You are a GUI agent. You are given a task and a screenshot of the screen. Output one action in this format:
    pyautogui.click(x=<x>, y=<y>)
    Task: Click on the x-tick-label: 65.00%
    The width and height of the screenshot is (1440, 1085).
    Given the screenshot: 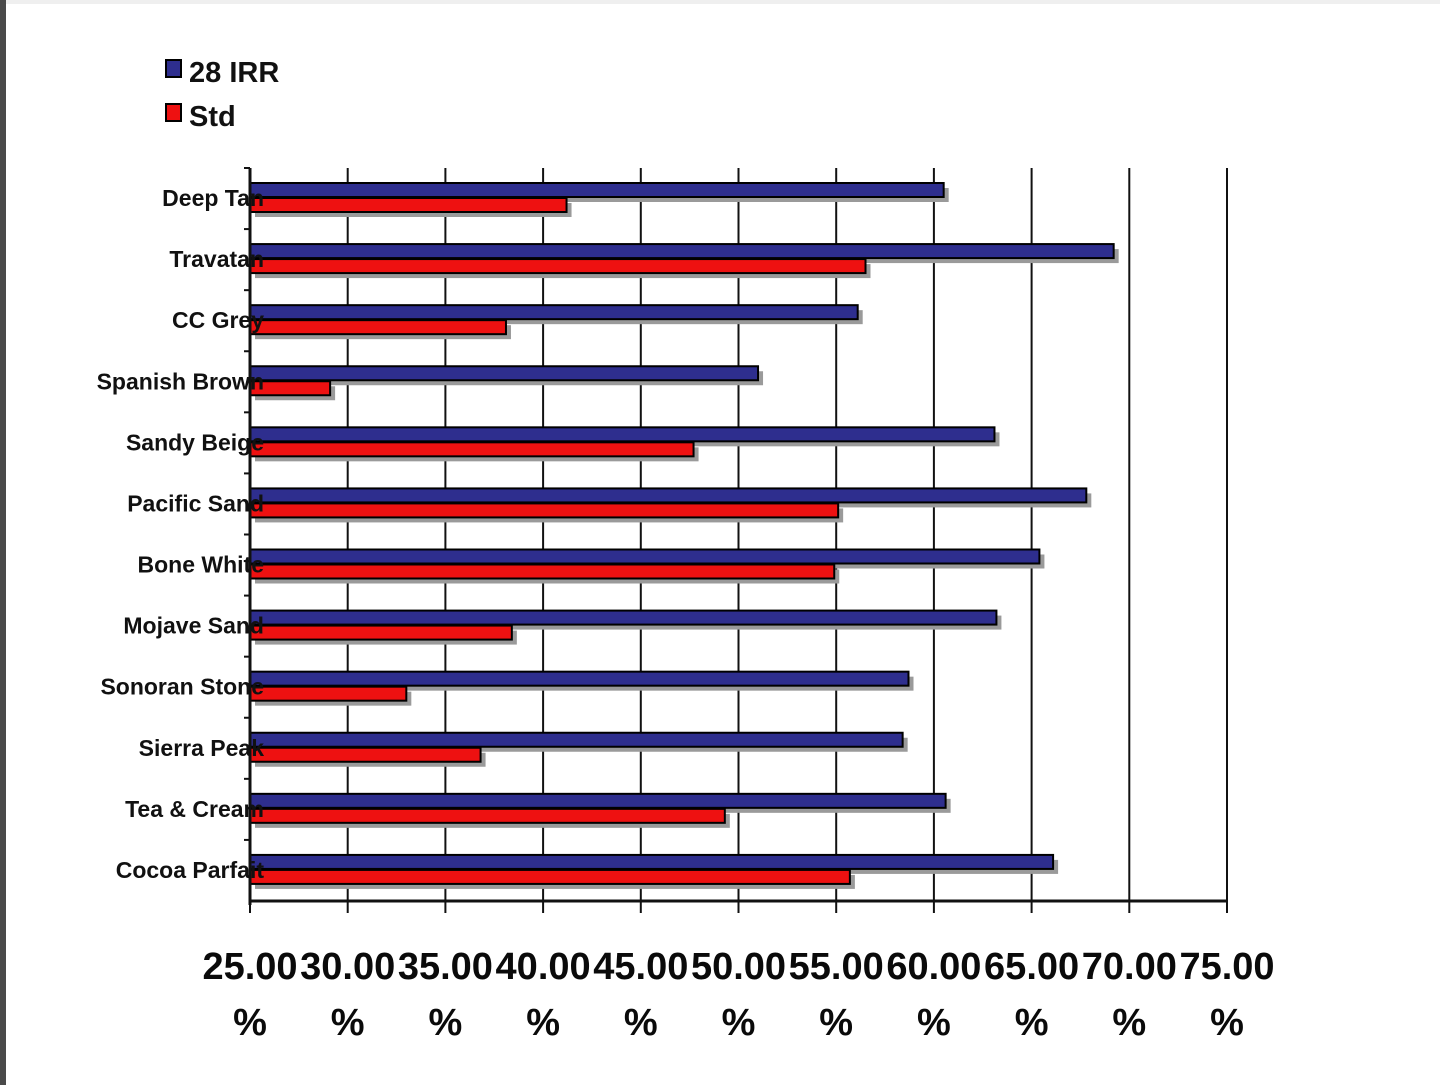 What is the action you would take?
    pyautogui.click(x=1031, y=995)
    